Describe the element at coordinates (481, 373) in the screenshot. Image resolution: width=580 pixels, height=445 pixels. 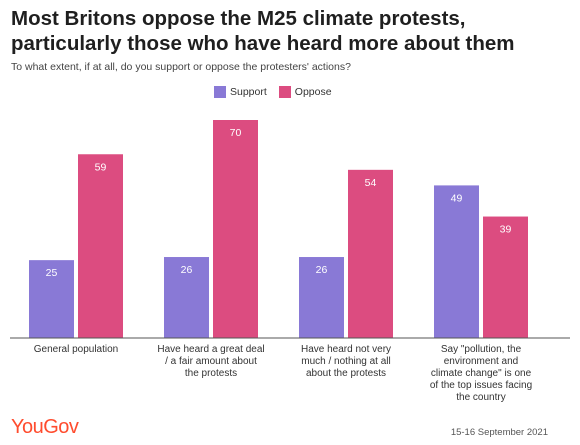
I see `category-label-3-line-2: climate change" is one` at that location.